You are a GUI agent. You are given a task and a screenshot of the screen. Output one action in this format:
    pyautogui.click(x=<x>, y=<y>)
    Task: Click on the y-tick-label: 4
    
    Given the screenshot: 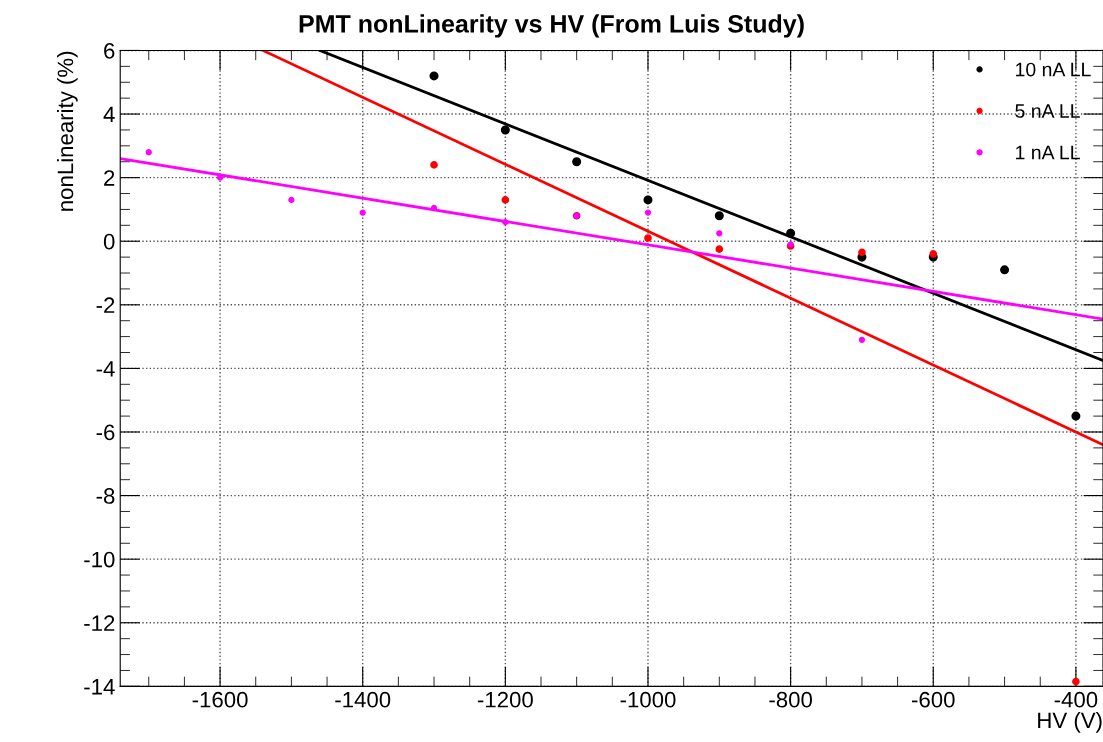 What is the action you would take?
    pyautogui.click(x=109, y=114)
    